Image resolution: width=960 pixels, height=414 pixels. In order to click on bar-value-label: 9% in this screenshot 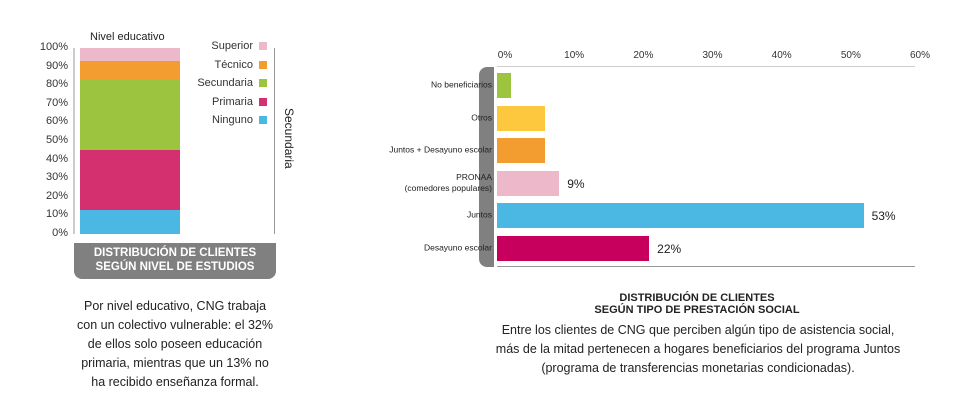, I will do `click(576, 183)`.